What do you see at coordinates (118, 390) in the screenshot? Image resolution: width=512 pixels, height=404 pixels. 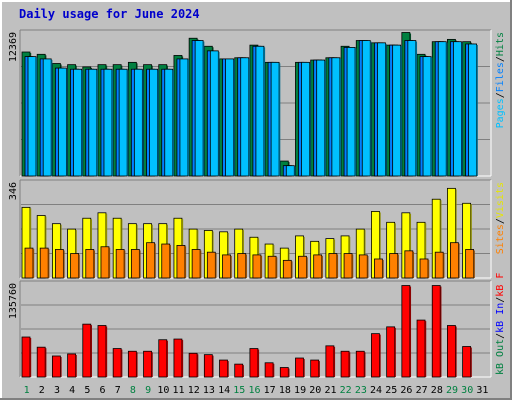 I see `tick-label: 7` at bounding box center [118, 390].